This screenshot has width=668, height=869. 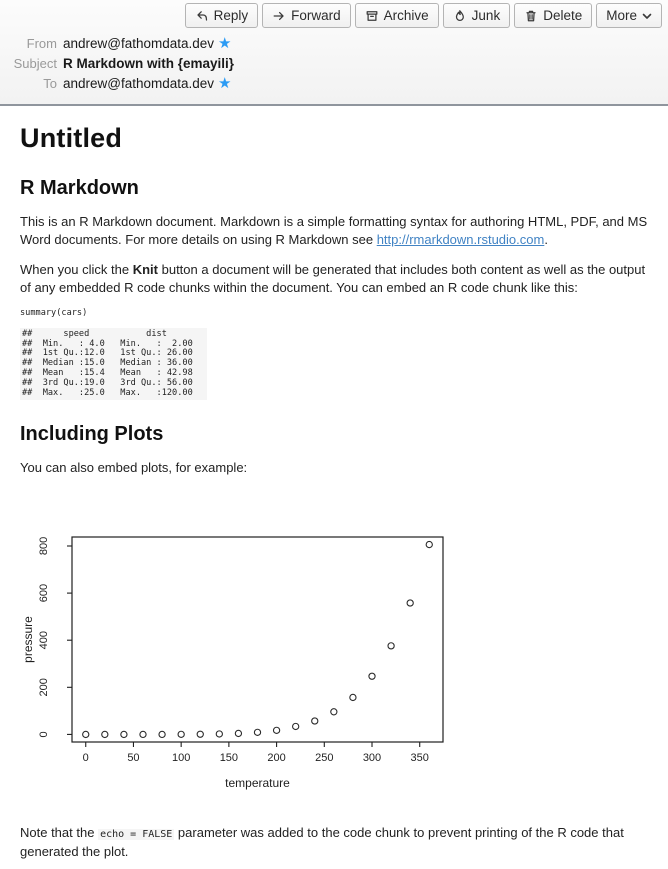 What do you see at coordinates (257, 783) in the screenshot?
I see `x-axis-label: temperature` at bounding box center [257, 783].